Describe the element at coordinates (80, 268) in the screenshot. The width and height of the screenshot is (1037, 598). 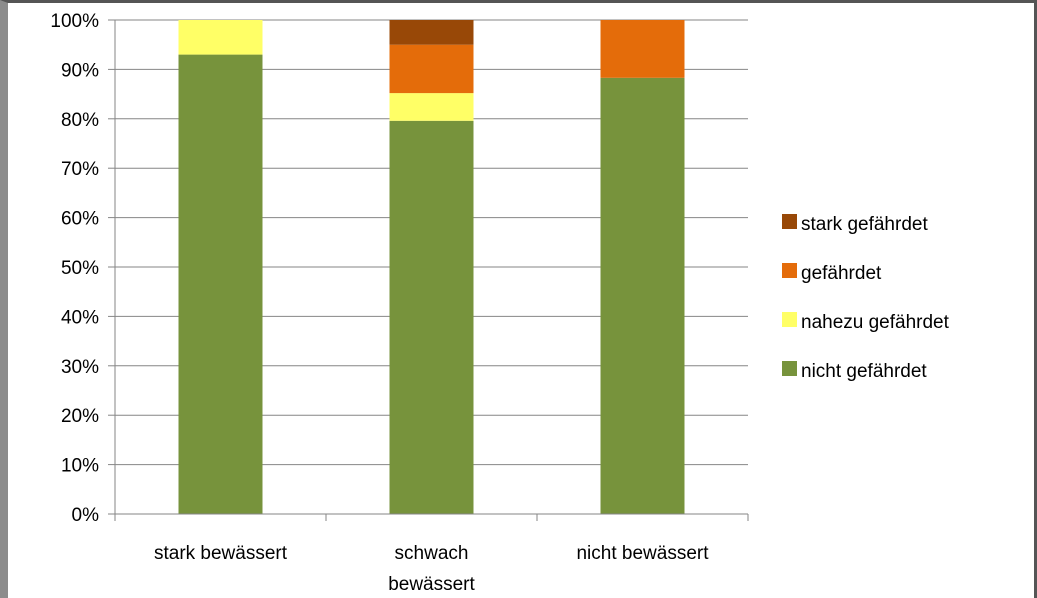
I see `y-tick-label: 50%` at that location.